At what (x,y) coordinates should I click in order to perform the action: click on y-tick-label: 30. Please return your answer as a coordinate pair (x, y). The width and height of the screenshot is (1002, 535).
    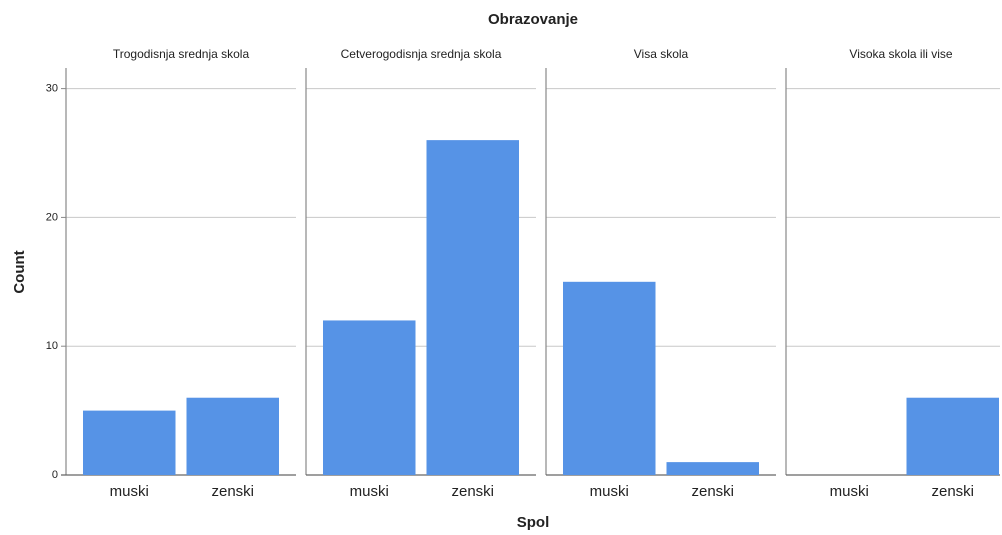
    Looking at the image, I should click on (52, 89).